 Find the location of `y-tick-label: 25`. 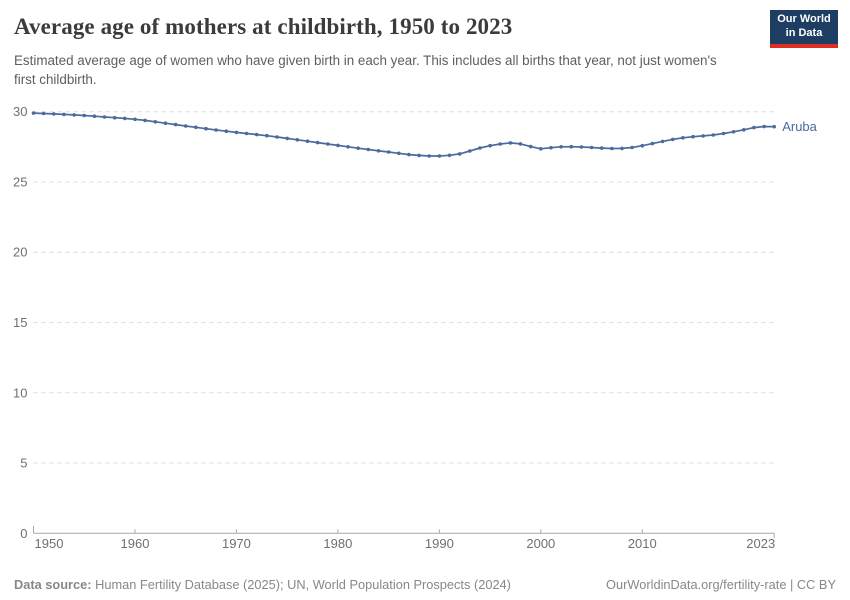

y-tick-label: 25 is located at coordinates (20, 181).